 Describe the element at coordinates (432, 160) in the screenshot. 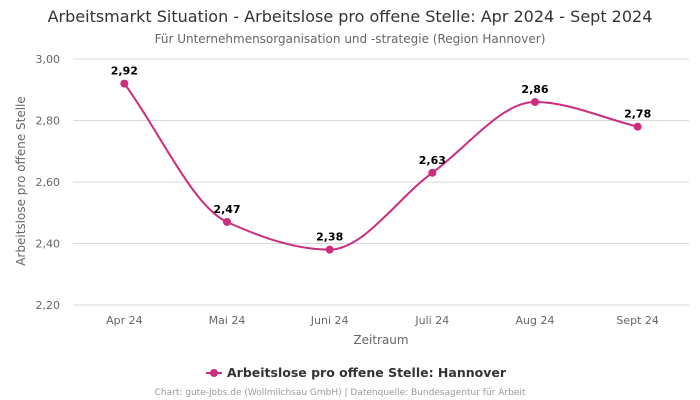

I see `data-label: 2,63` at that location.